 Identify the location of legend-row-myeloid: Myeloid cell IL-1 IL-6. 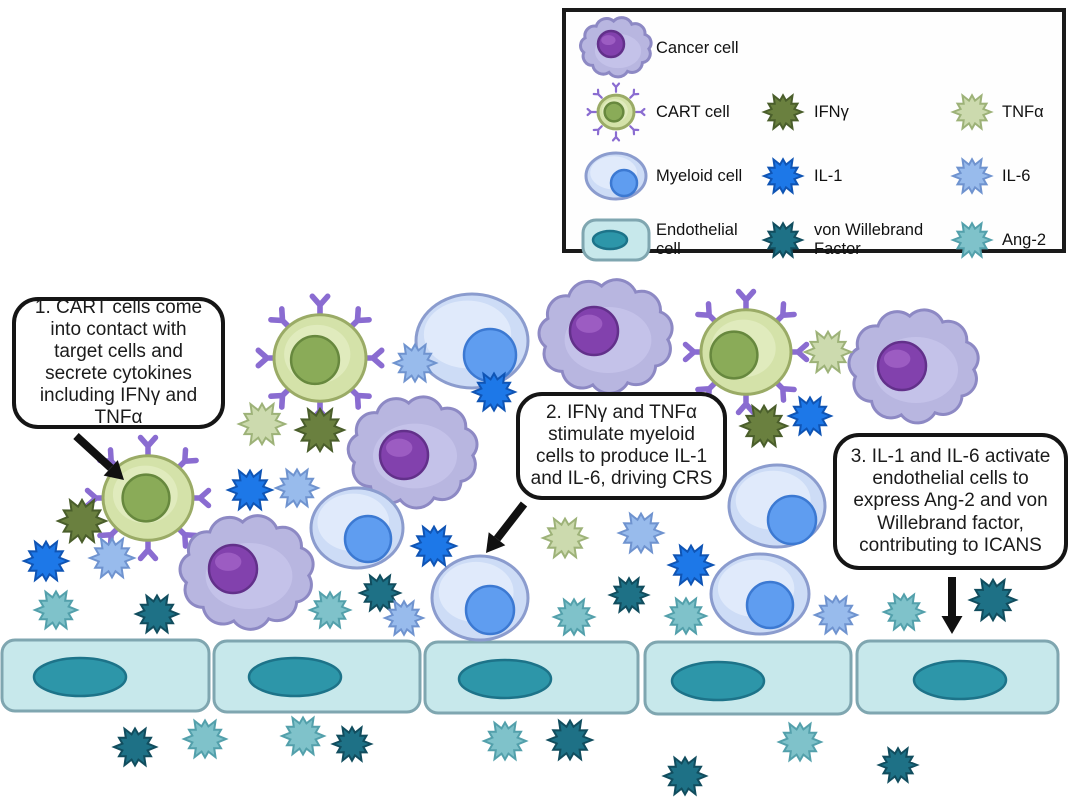
(817, 176).